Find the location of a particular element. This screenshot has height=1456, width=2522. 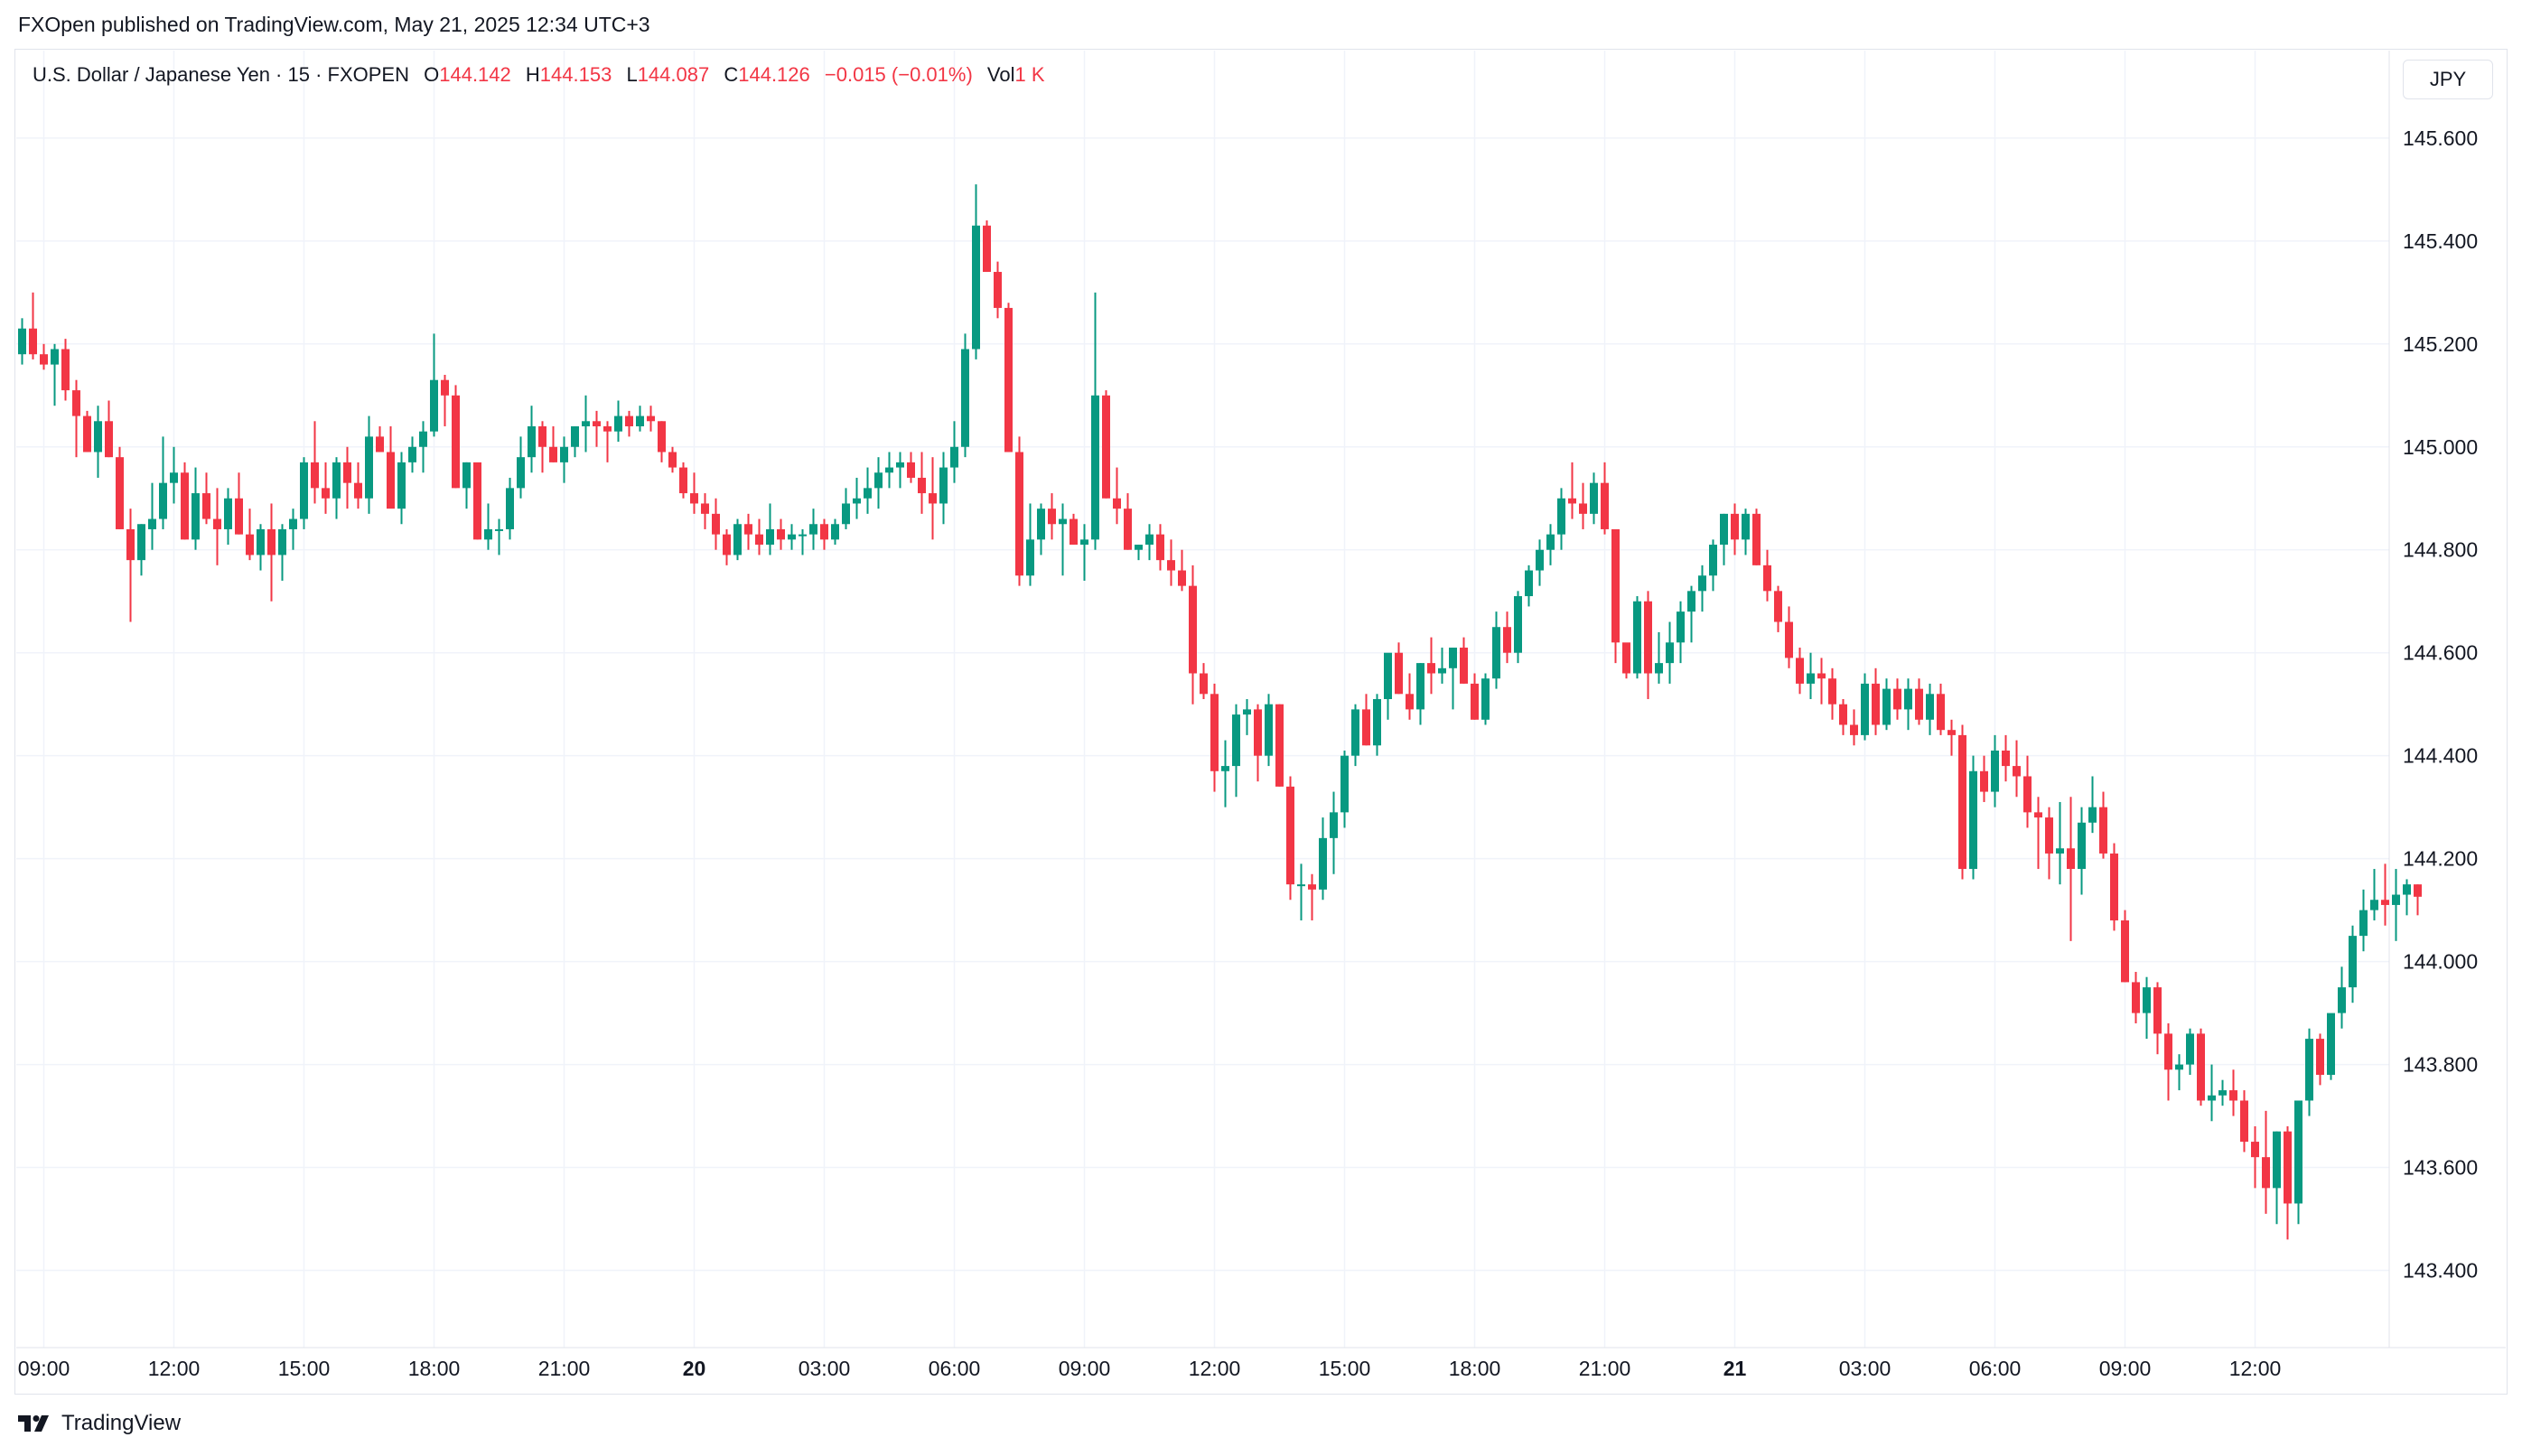

y-tick-label: 145.000 is located at coordinates (2440, 447).